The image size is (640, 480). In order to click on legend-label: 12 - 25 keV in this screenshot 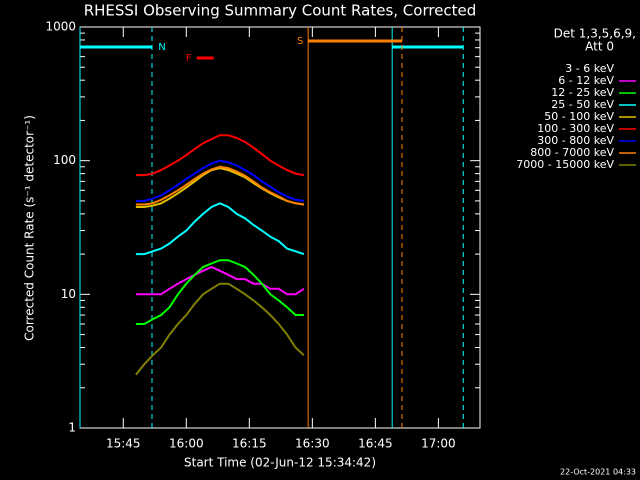, I will do `click(582, 92)`.